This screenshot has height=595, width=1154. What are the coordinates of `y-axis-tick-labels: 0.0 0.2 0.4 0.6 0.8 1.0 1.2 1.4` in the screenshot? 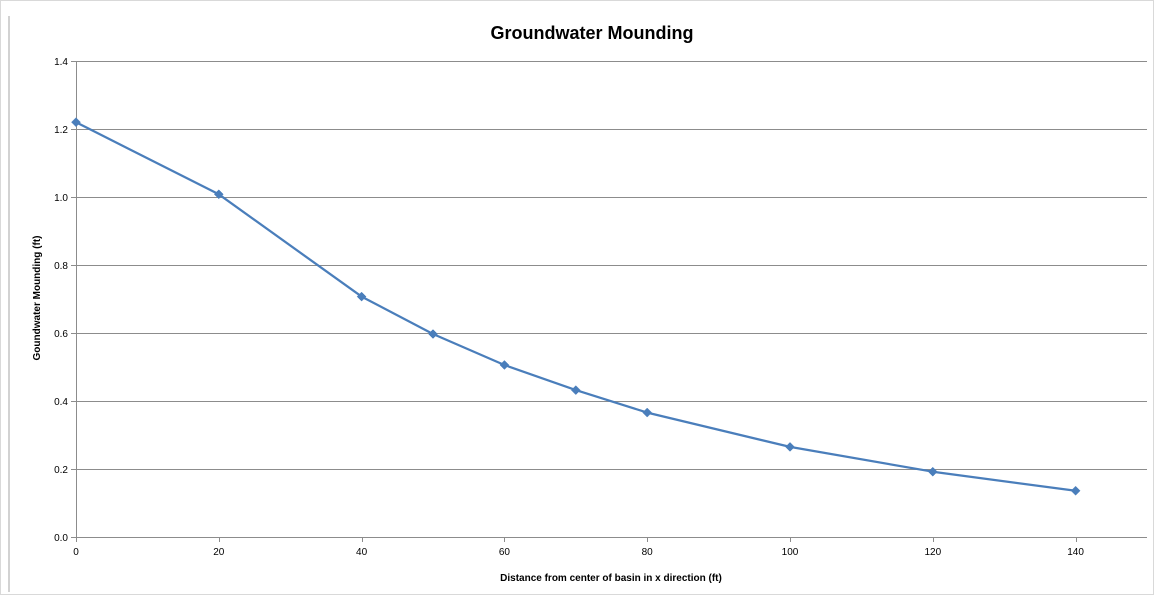 It's located at (61, 300).